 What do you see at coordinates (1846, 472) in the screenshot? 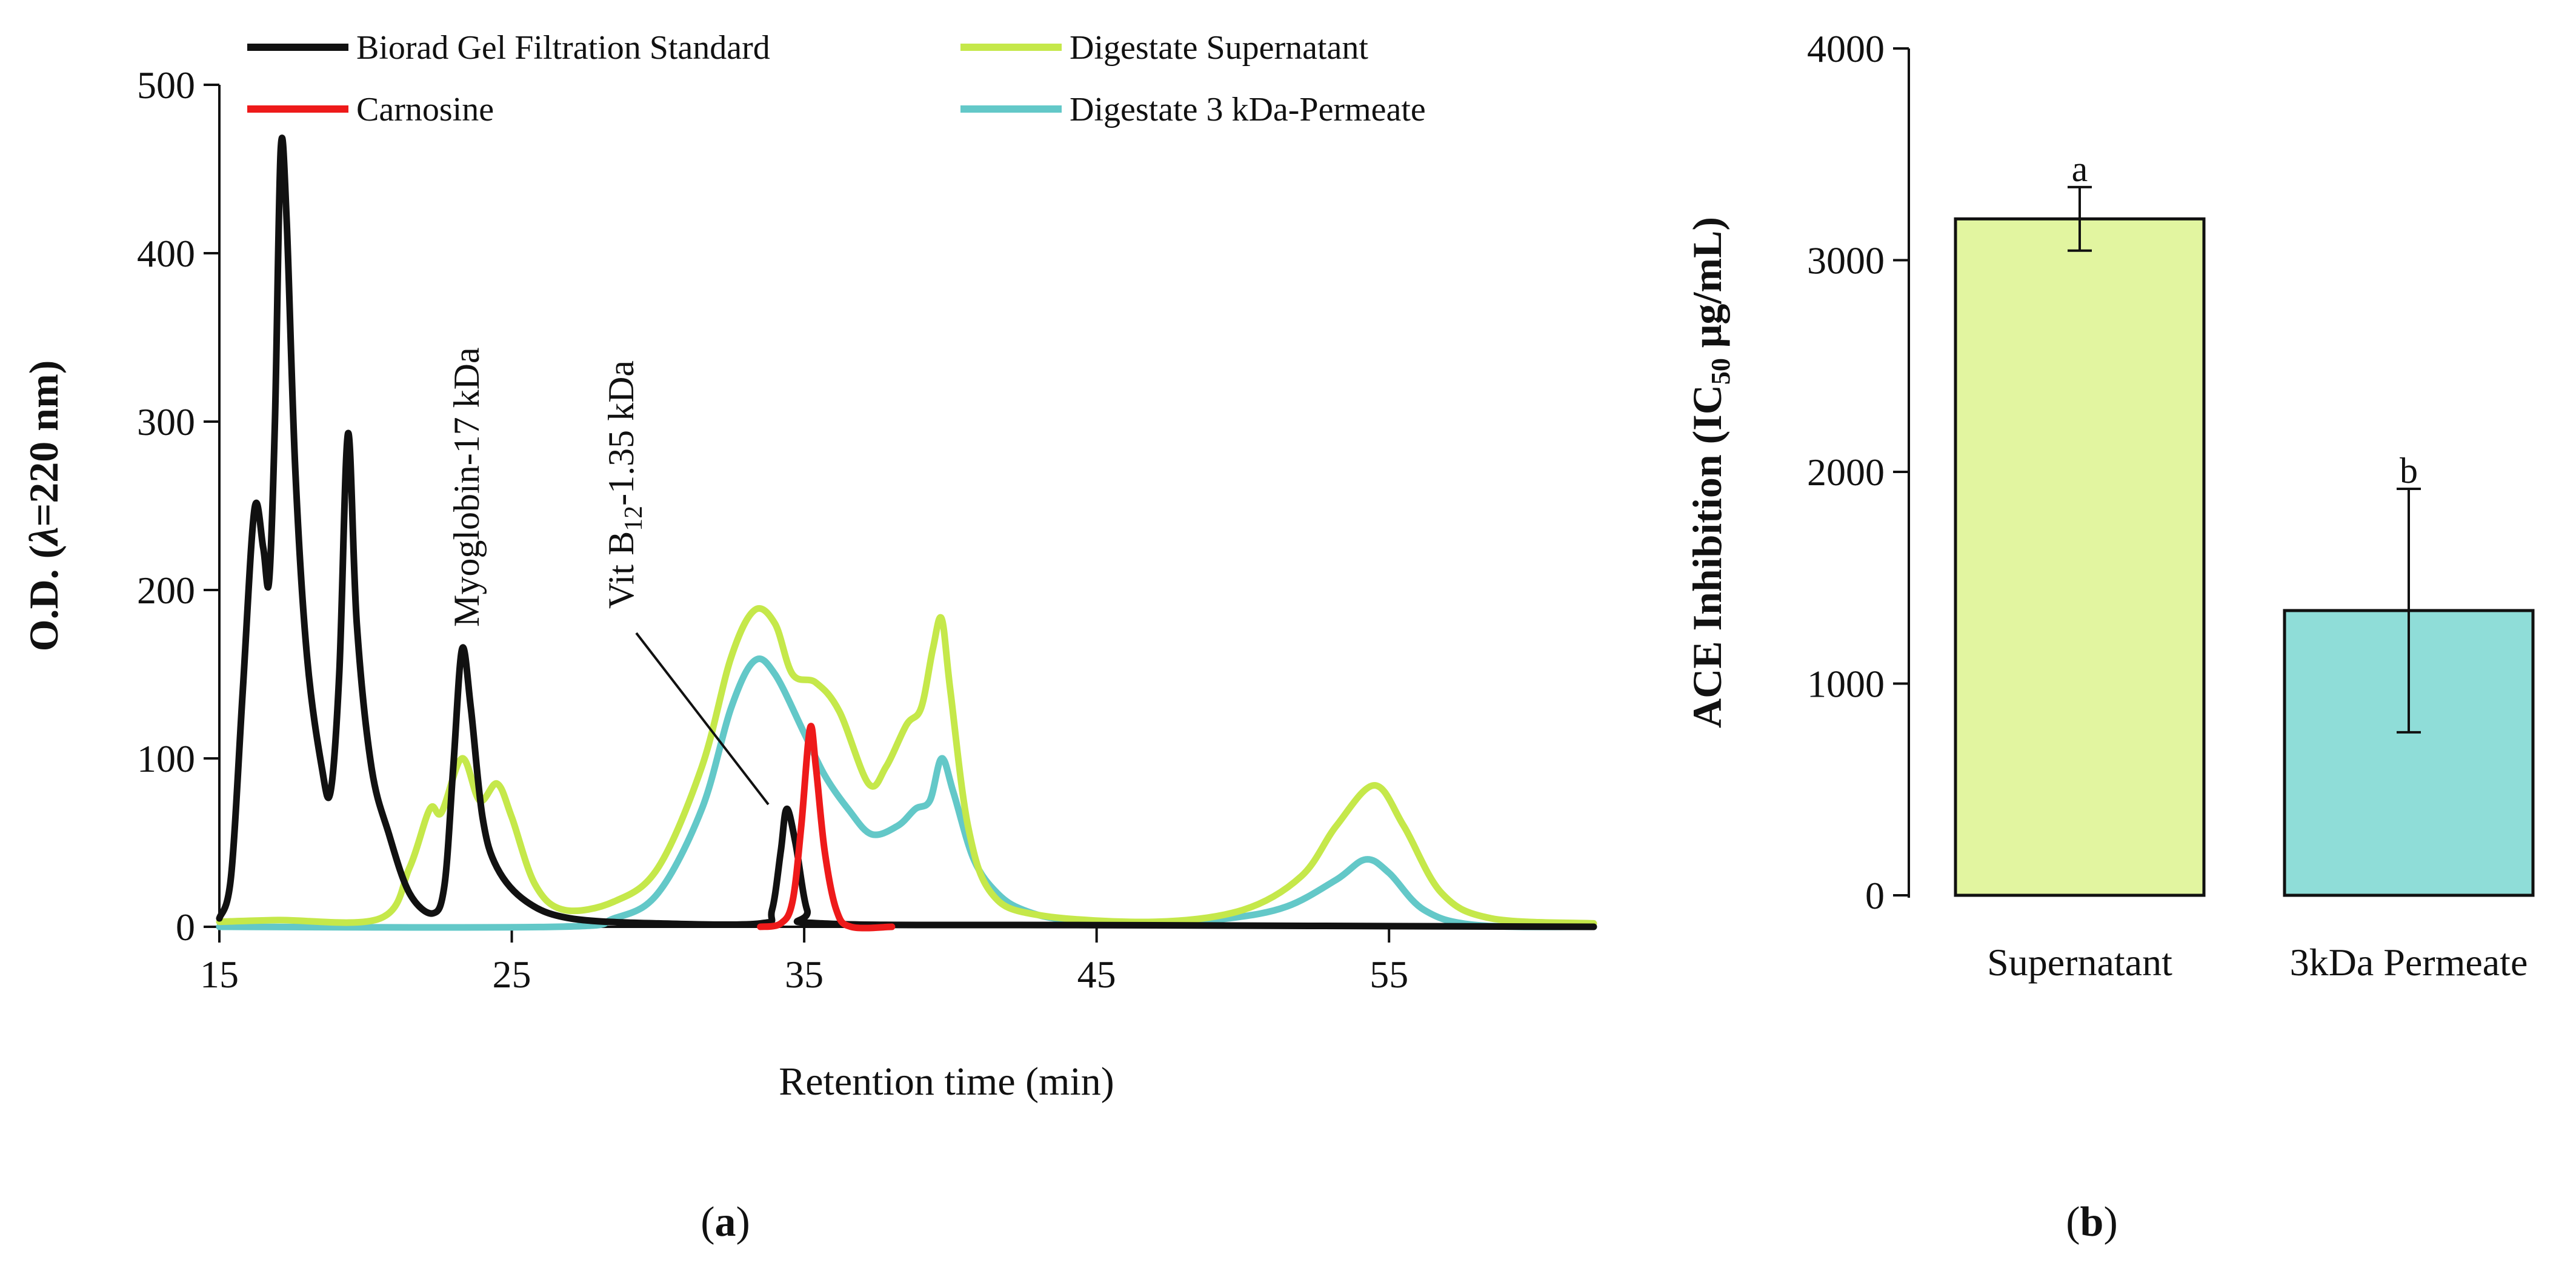
I see `b-y-tick-label: 2000` at bounding box center [1846, 472].